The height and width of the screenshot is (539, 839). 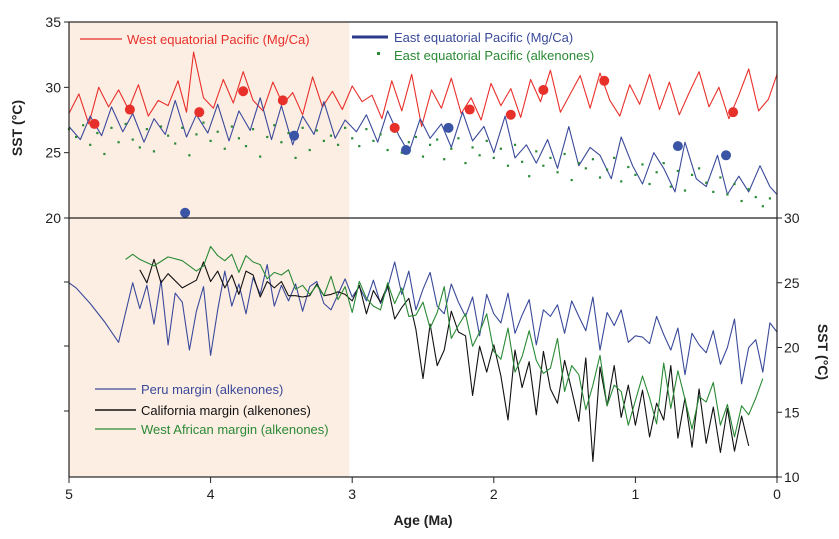 What do you see at coordinates (57, 120) in the screenshot?
I see `top-axes: 20 25 30 35` at bounding box center [57, 120].